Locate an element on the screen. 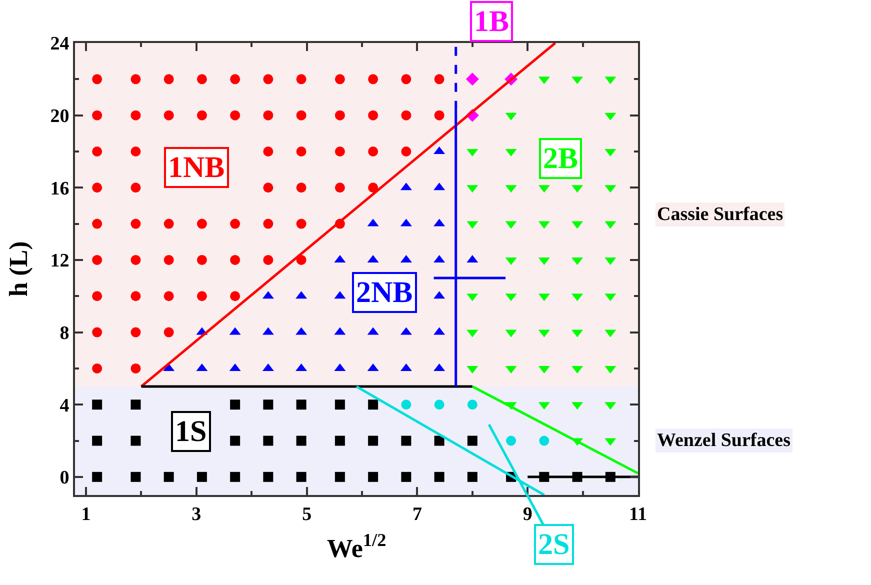 Image resolution: width=871 pixels, height=585 pixels. y-axis-title: h (L) is located at coordinates (19, 269).